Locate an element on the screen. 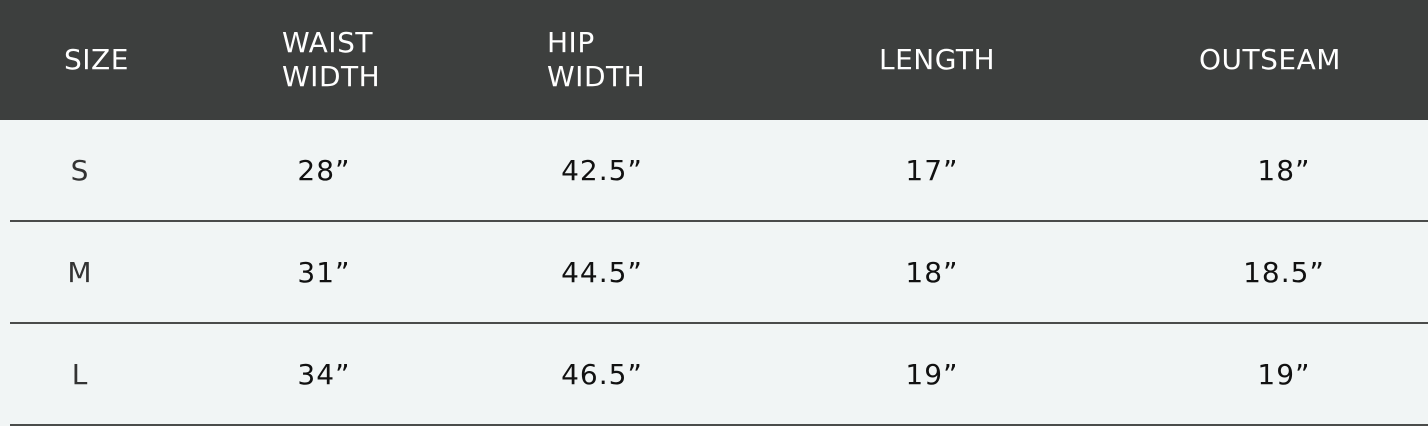 The image size is (1428, 426). header-size: SIZE is located at coordinates (96, 59).